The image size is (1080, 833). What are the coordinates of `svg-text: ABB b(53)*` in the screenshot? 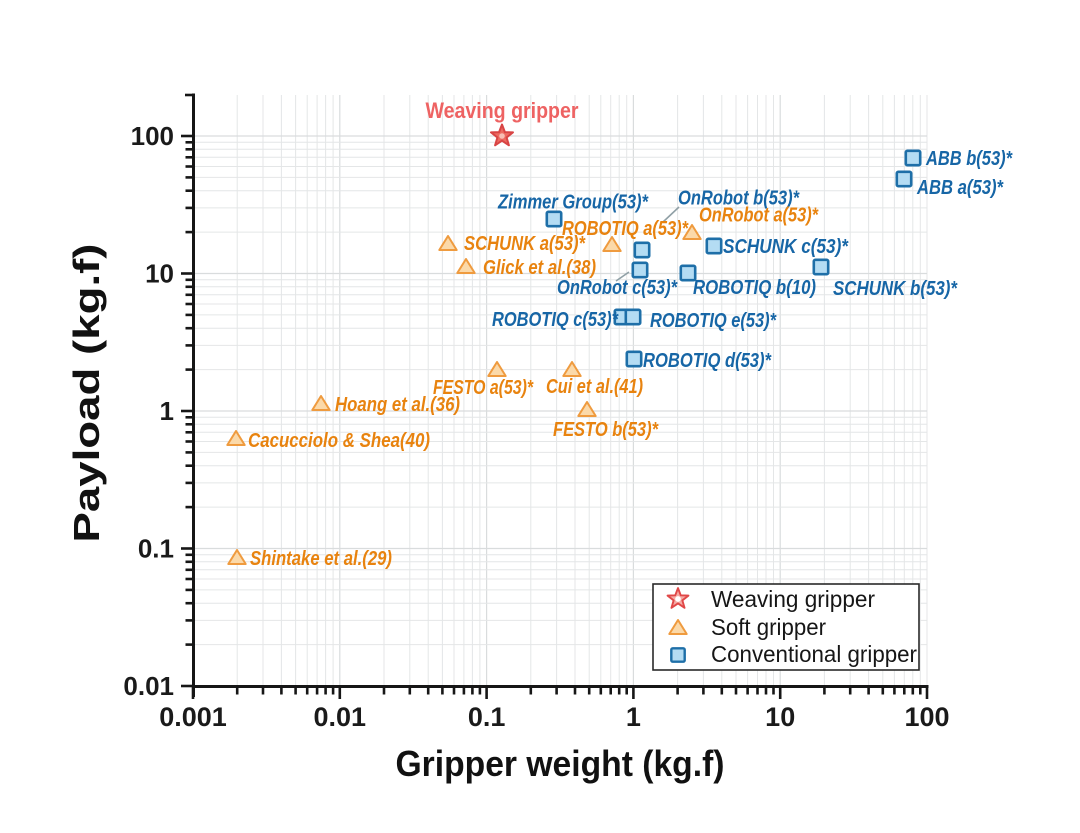 It's located at (969, 159).